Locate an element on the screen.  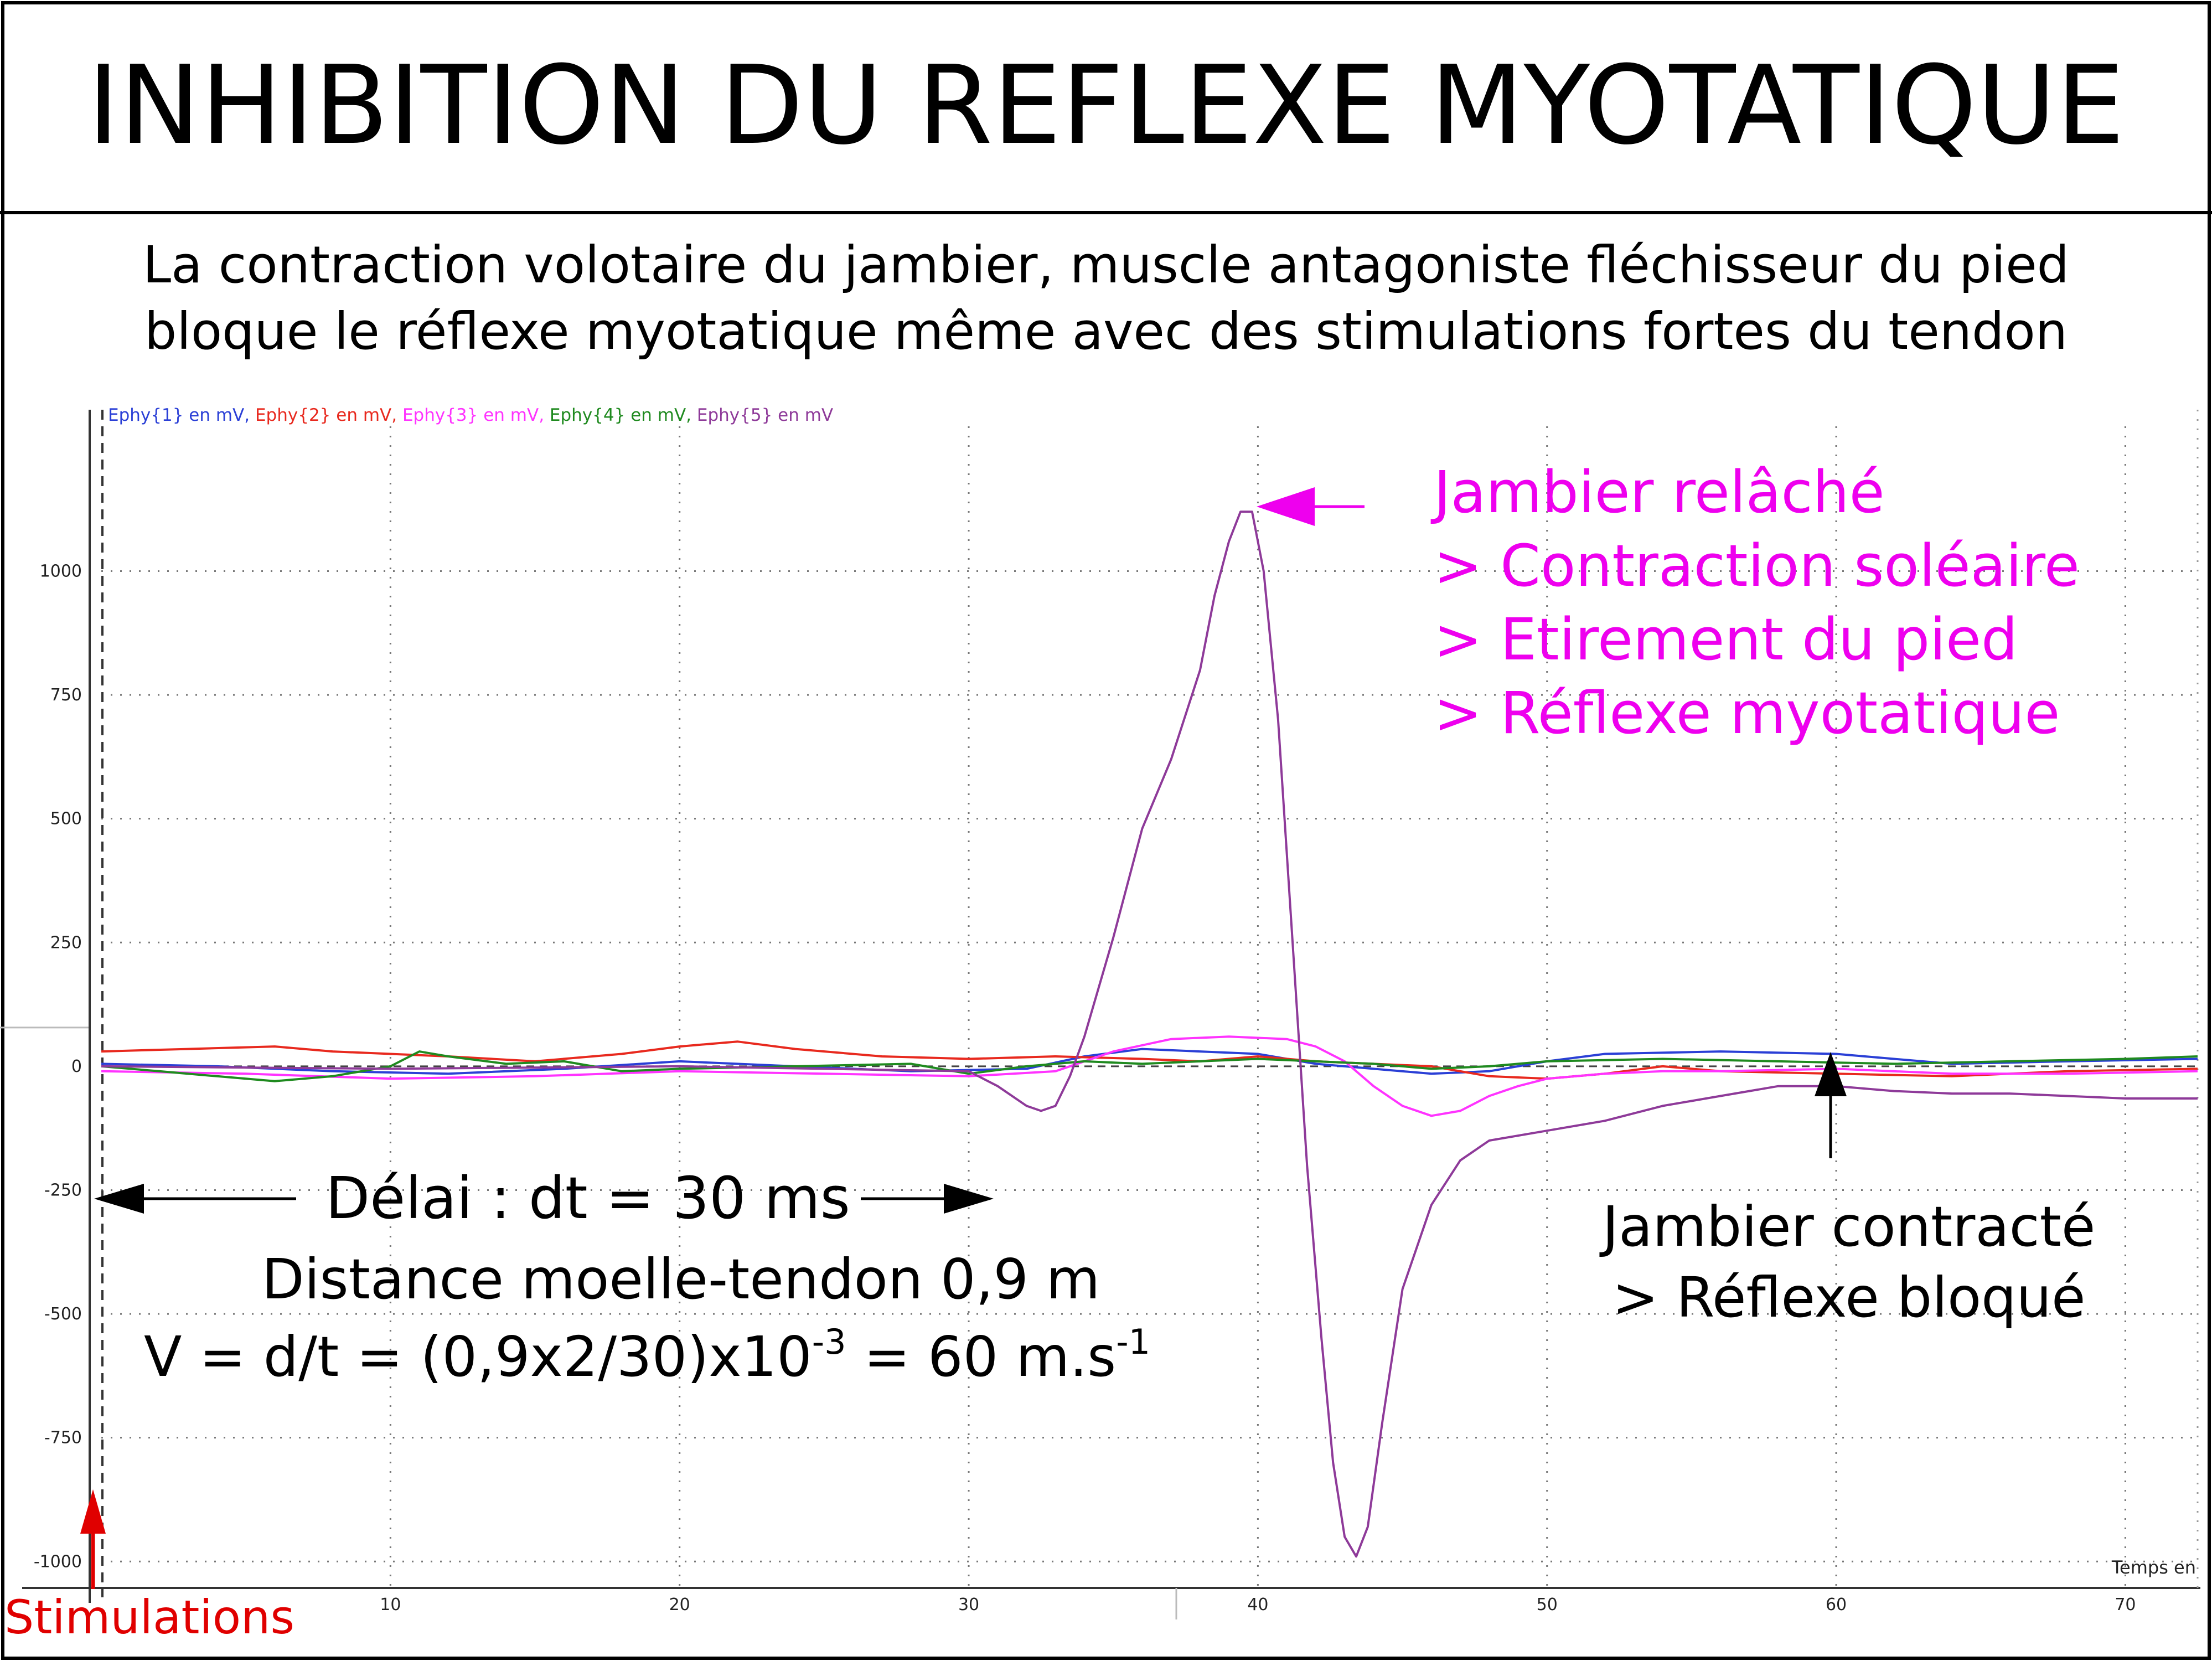
annotation-relaxed-line-2: > Contraction soléaire is located at coordinates (1757, 566).